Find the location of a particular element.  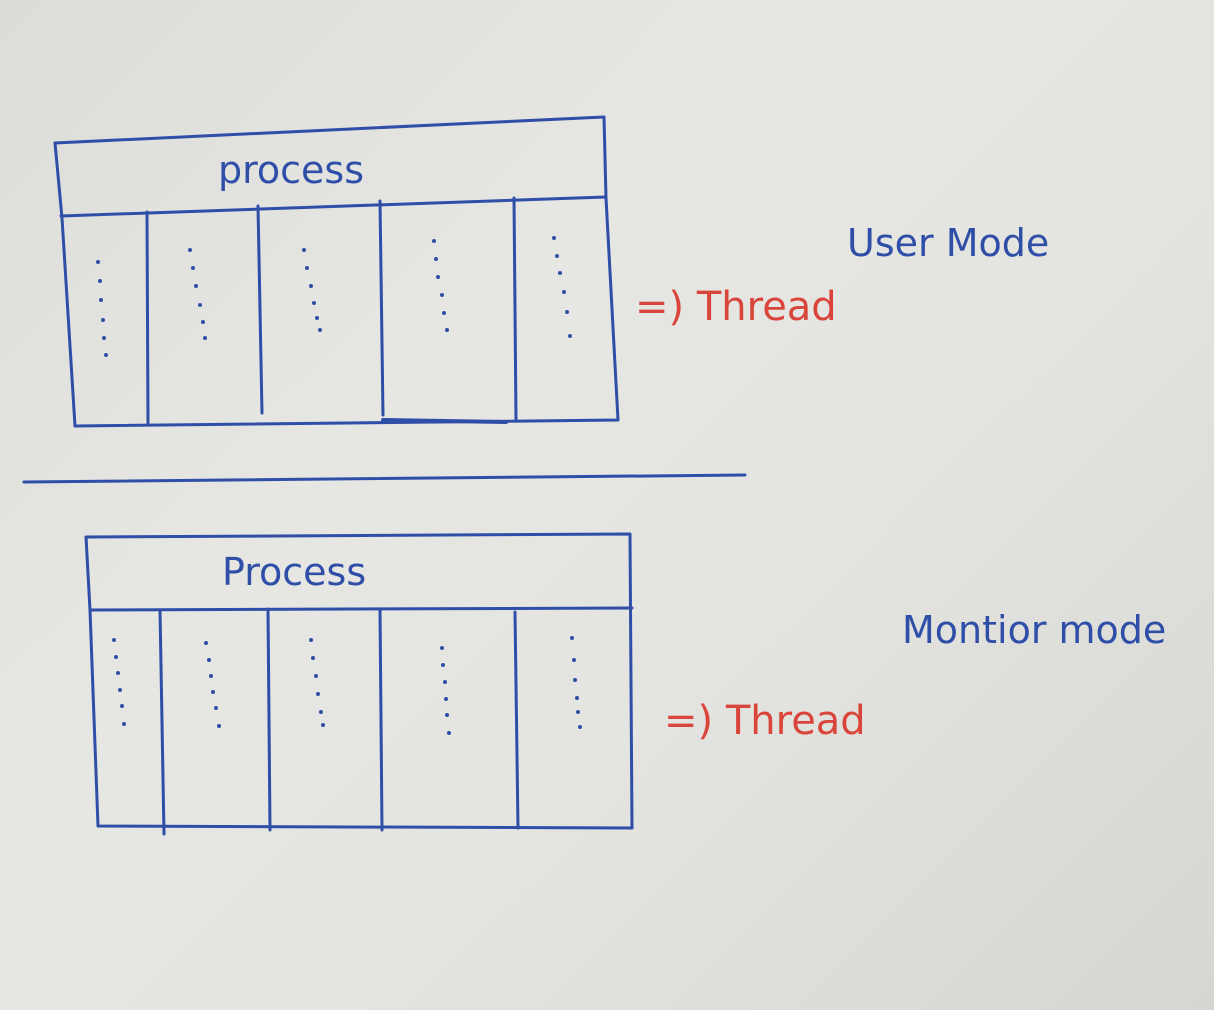

top-process-box: process is located at coordinates (336, 271).